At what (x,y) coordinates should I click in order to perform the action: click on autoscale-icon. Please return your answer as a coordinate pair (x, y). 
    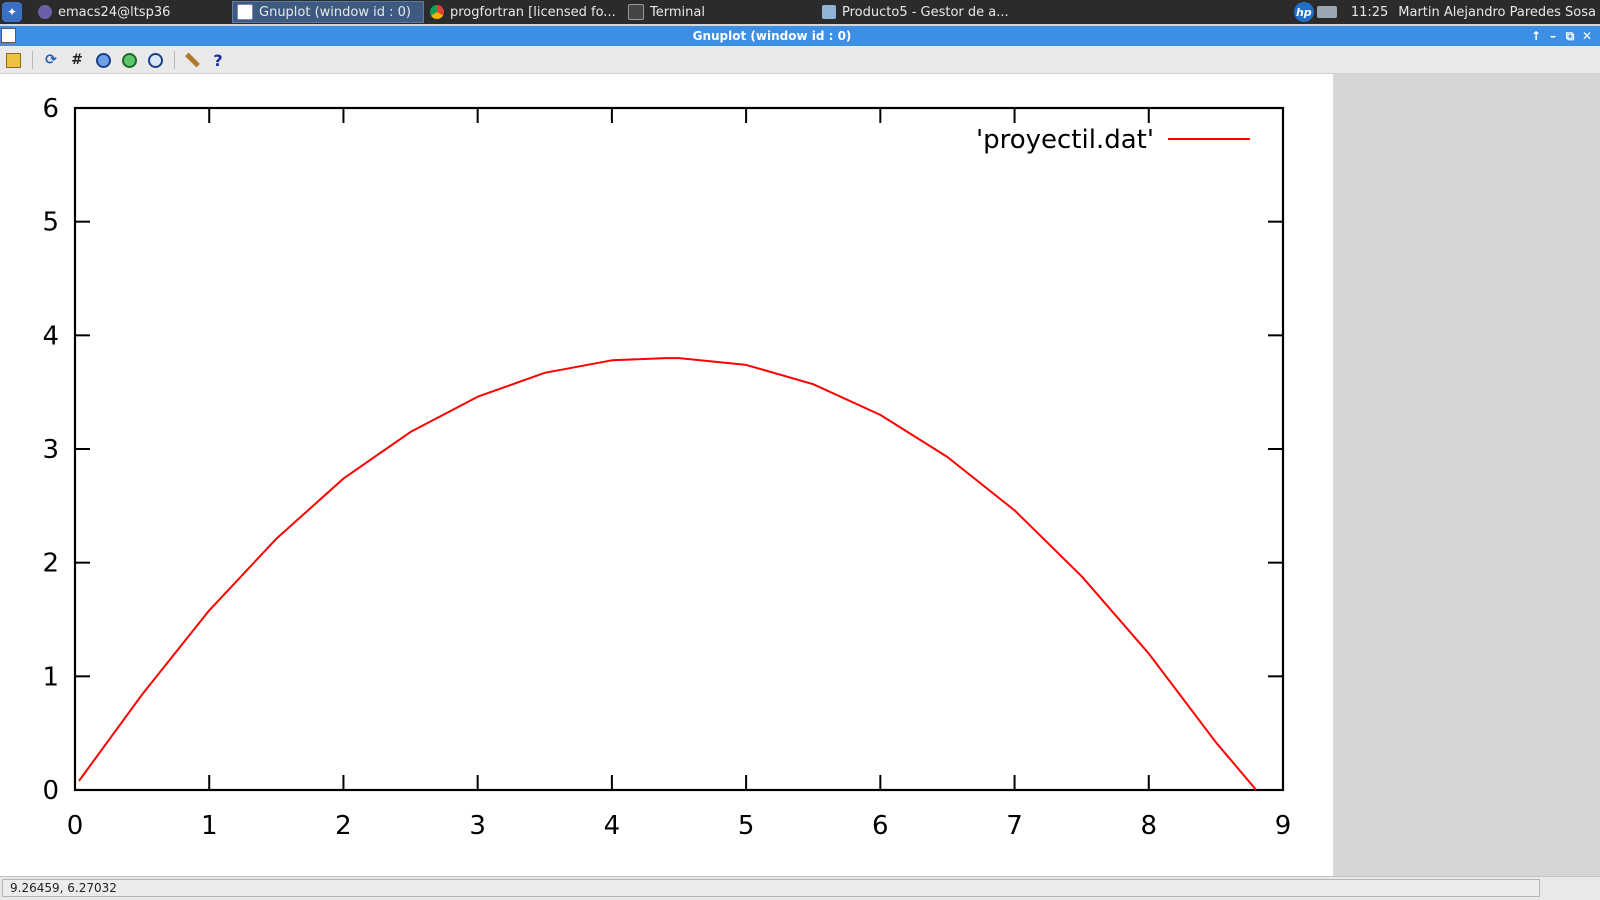
    Looking at the image, I should click on (155, 60).